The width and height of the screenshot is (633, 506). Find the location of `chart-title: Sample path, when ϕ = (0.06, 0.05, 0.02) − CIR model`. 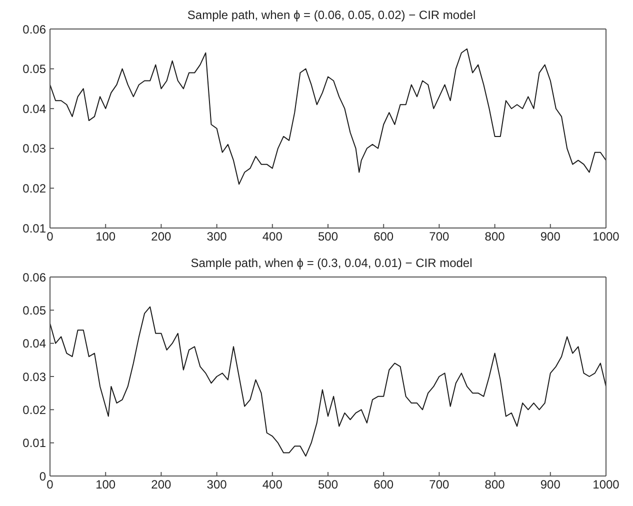

chart-title: Sample path, when ϕ = (0.06, 0.05, 0.02) − CIR model is located at coordinates (331, 15).